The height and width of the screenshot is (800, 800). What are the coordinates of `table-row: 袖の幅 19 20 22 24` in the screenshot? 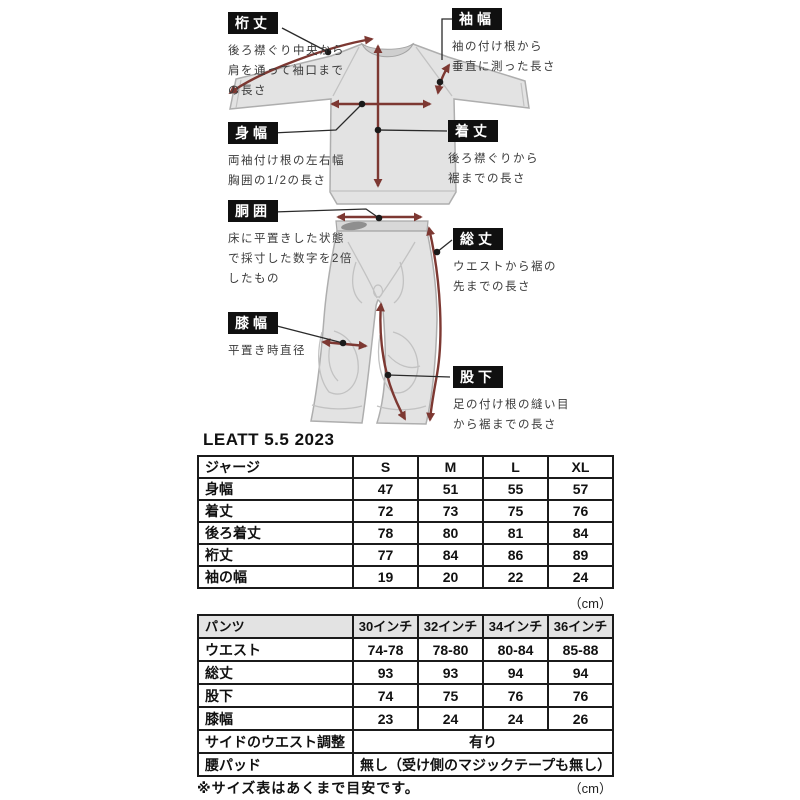 It's located at (405, 577).